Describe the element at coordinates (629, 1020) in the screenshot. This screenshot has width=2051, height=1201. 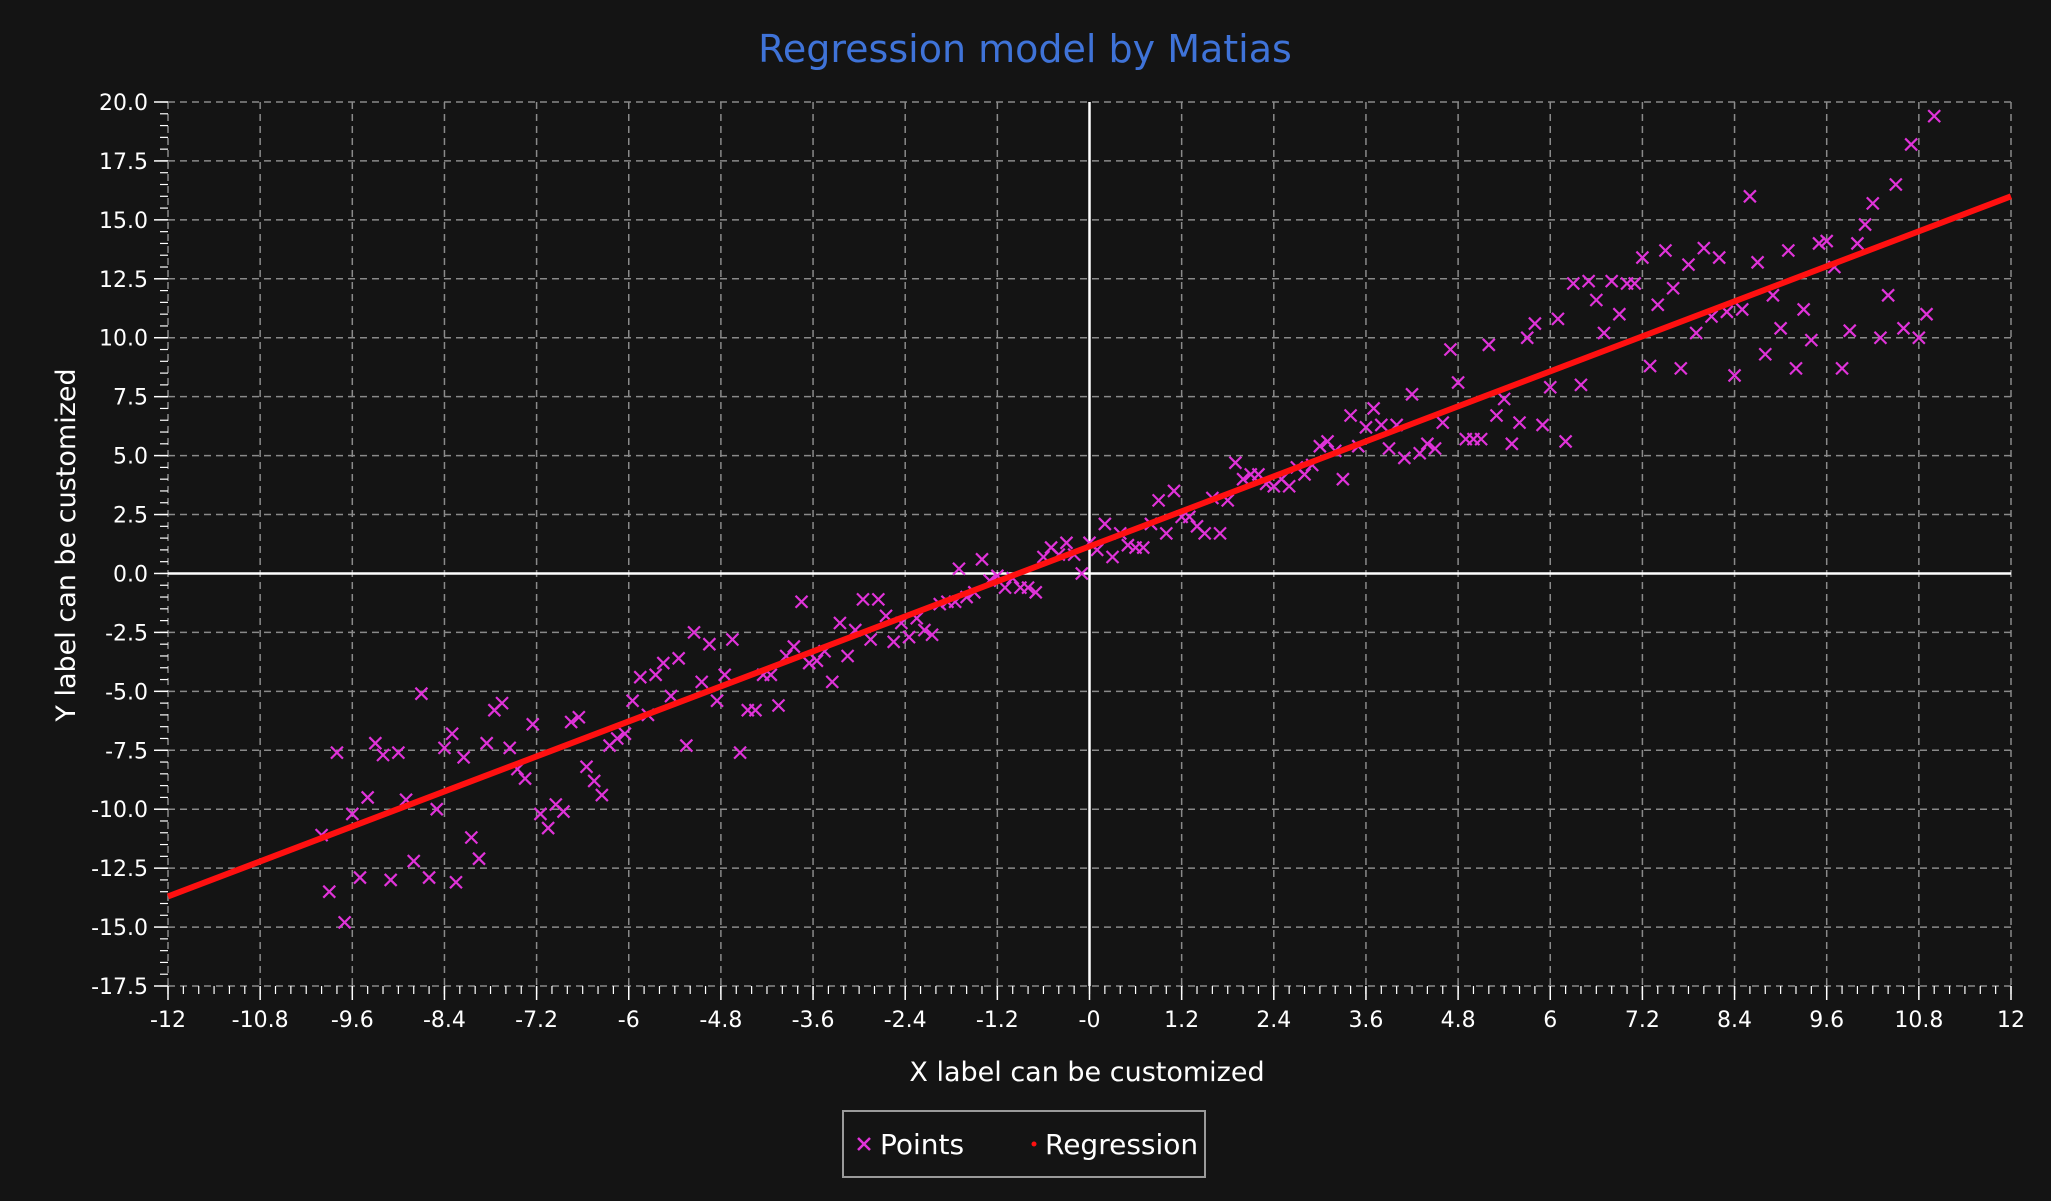
I see `x-tick-label: -6` at that location.